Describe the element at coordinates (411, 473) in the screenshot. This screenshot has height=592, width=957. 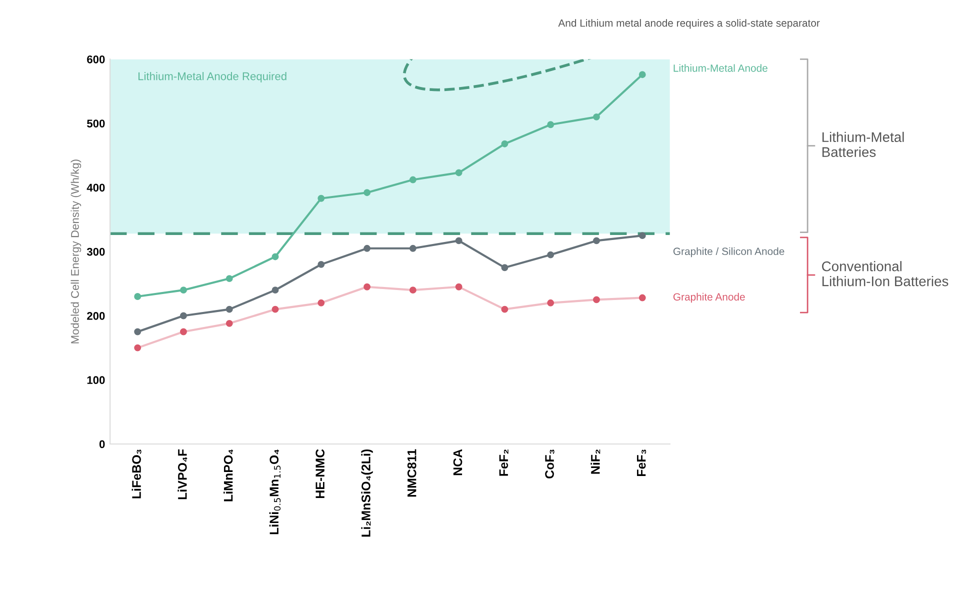
I see `x-tick-label: NMC811` at that location.